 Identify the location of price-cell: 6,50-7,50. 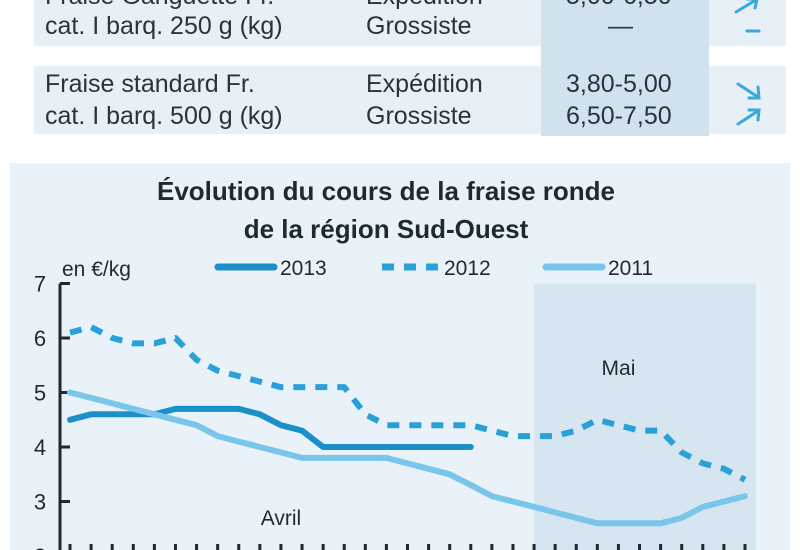
(619, 116).